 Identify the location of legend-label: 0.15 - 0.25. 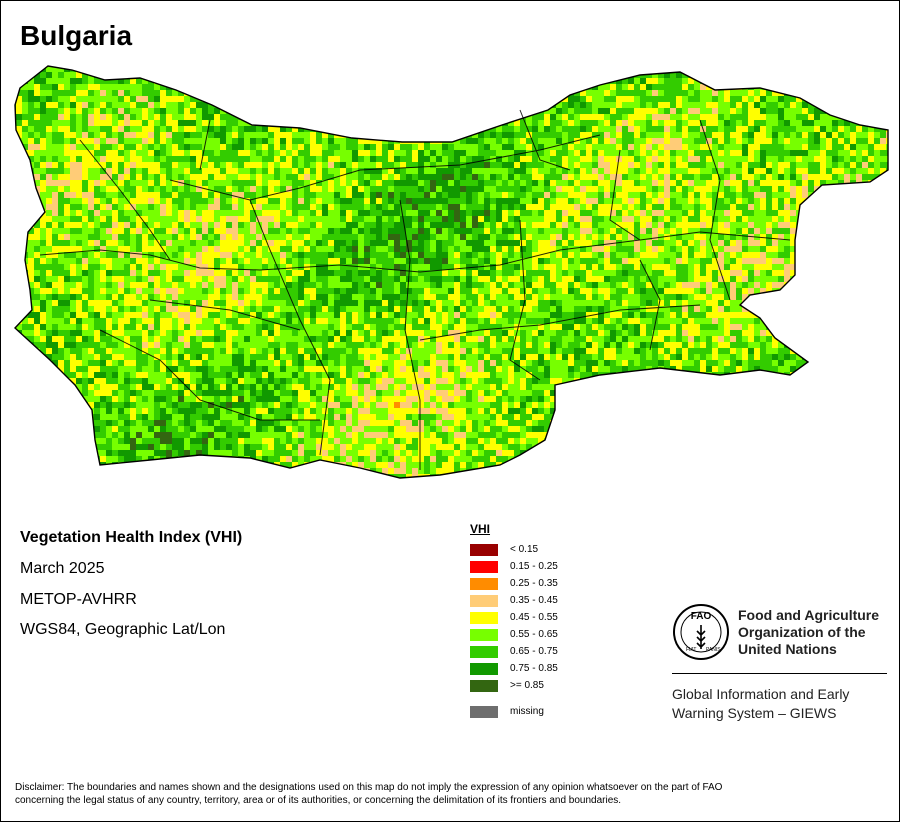
(534, 566).